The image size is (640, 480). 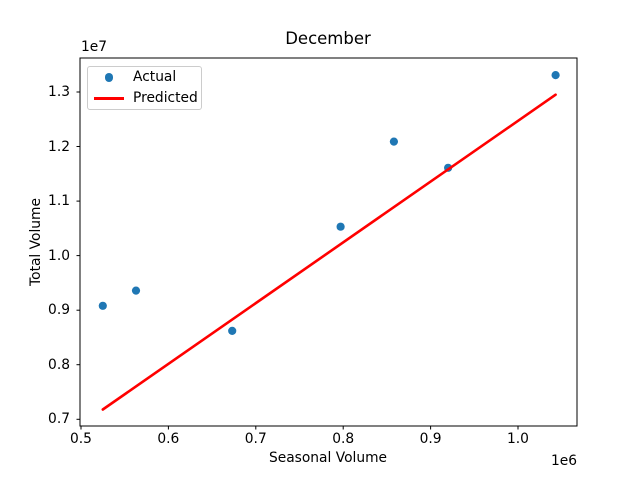 What do you see at coordinates (155, 76) in the screenshot?
I see `legend-label-actual: Actual` at bounding box center [155, 76].